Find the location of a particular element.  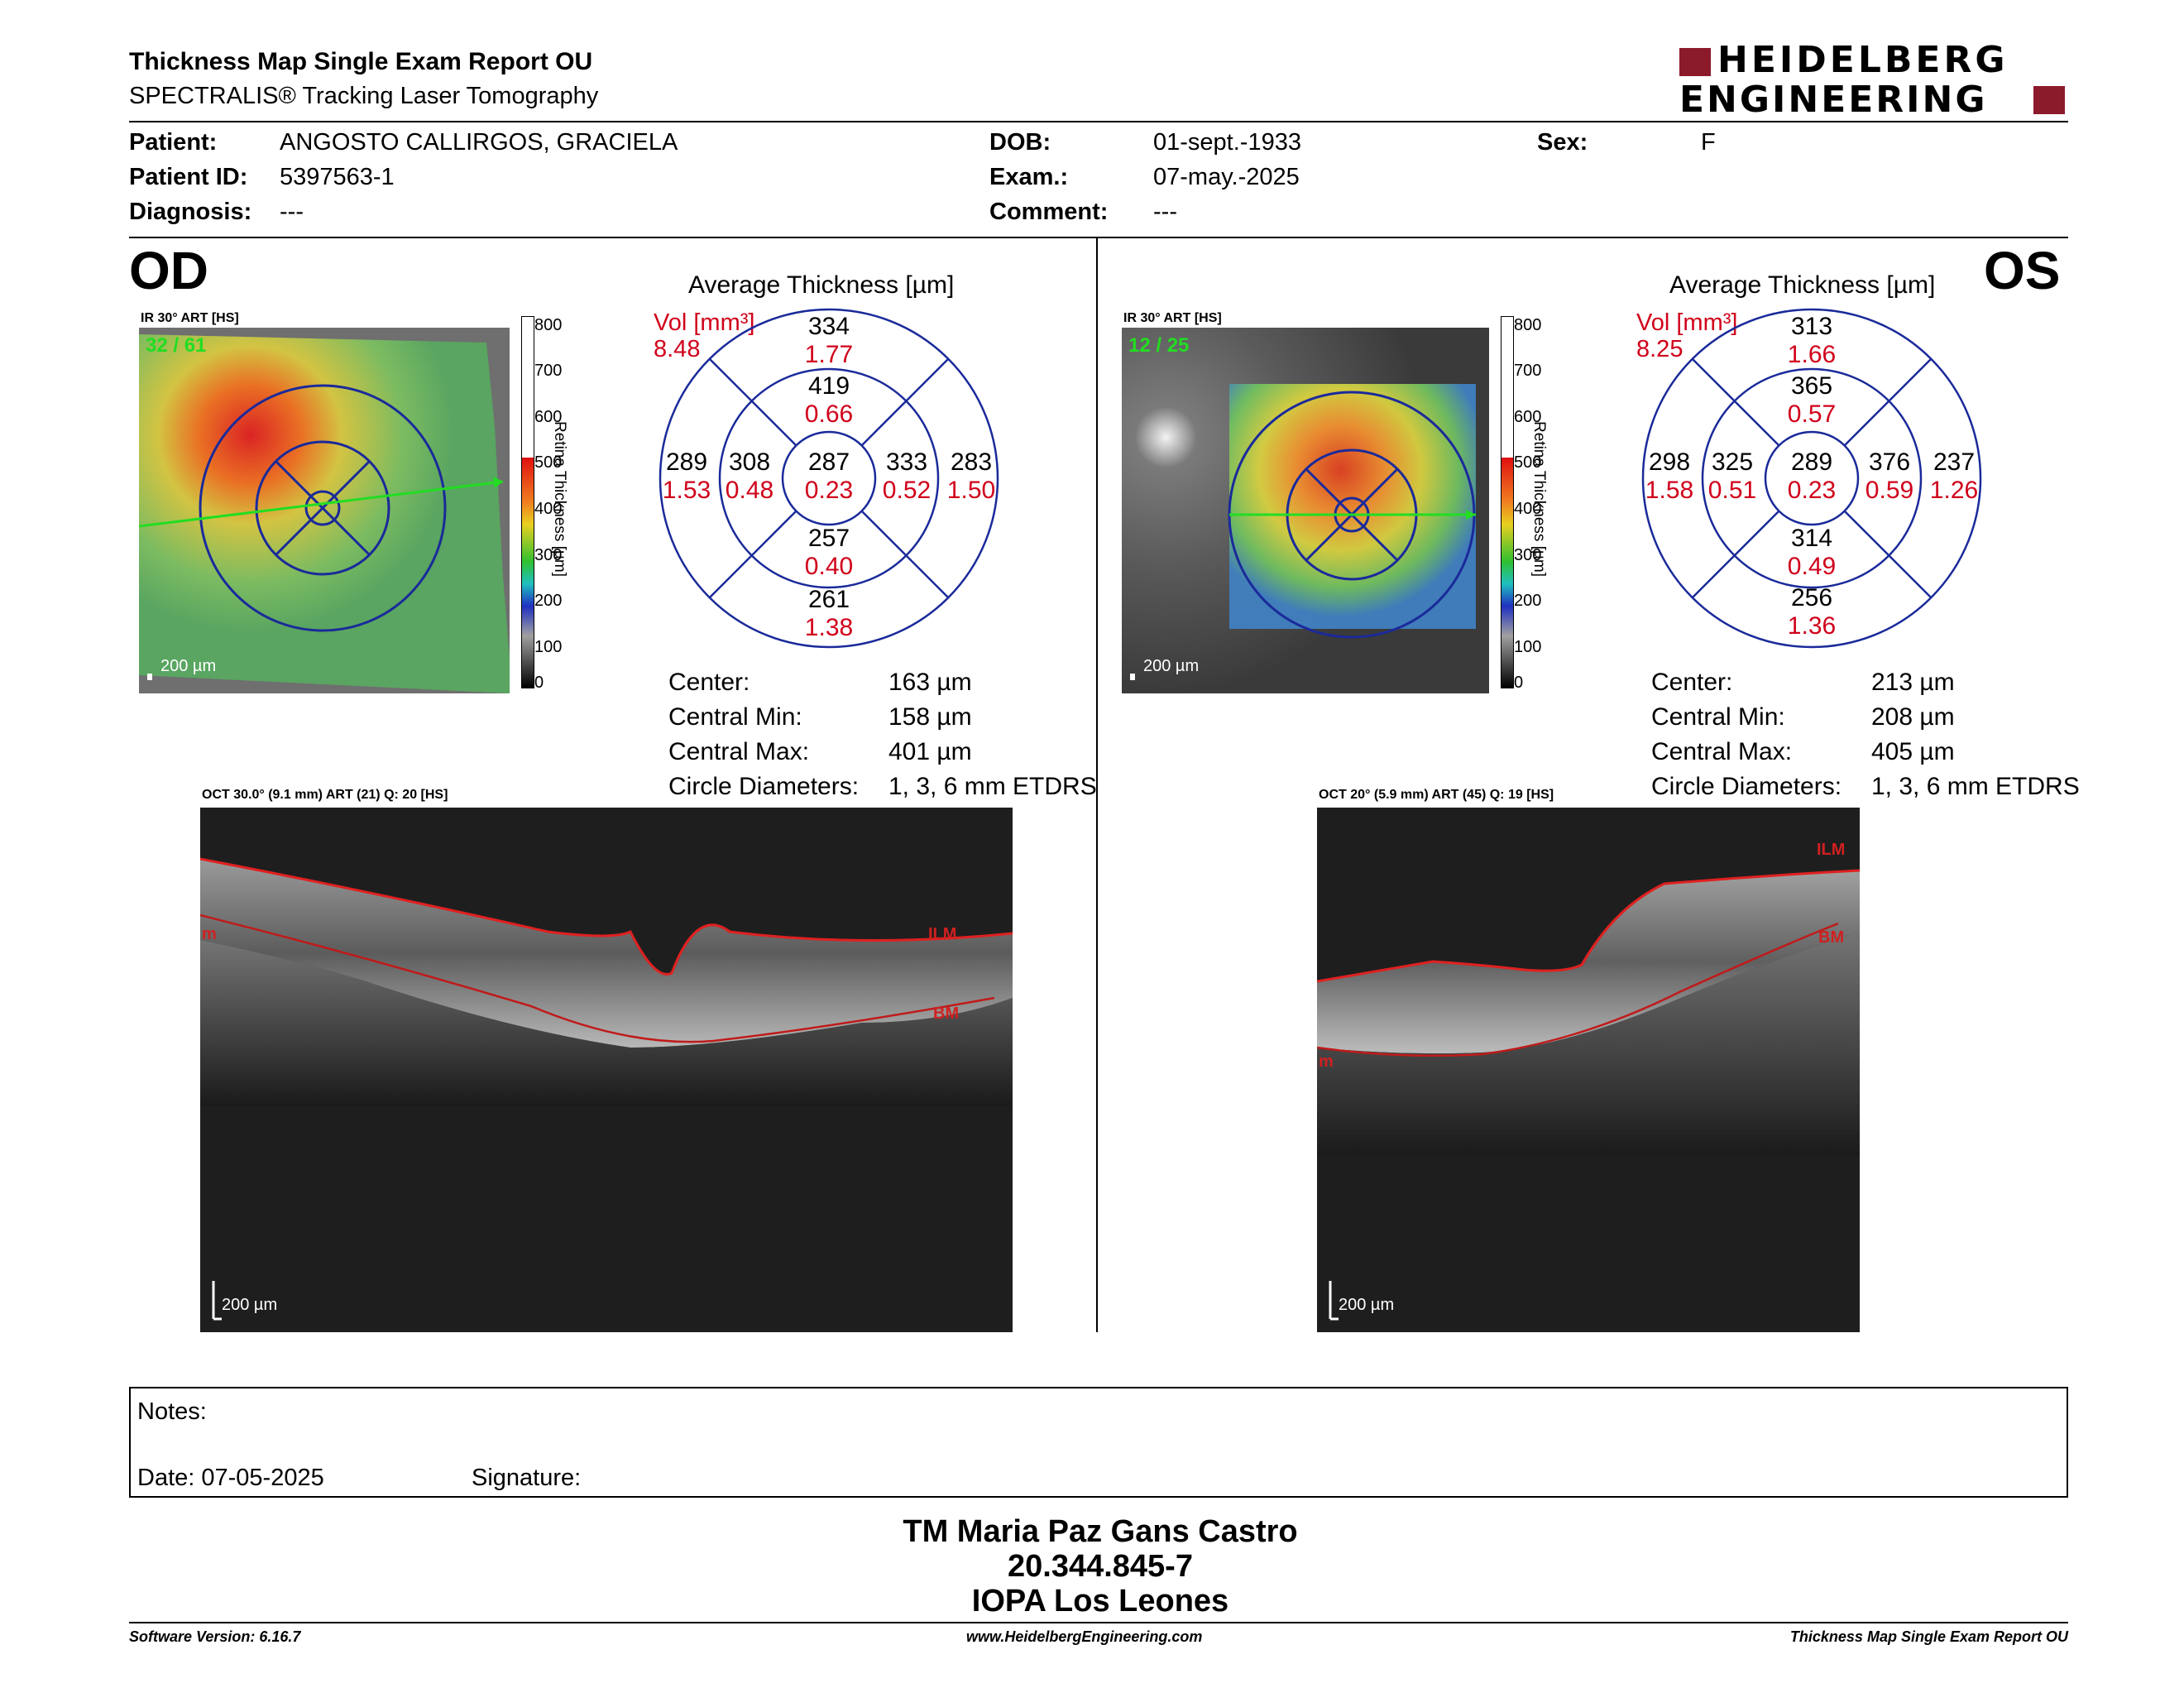

os-bm-label: BM is located at coordinates (1831, 937).